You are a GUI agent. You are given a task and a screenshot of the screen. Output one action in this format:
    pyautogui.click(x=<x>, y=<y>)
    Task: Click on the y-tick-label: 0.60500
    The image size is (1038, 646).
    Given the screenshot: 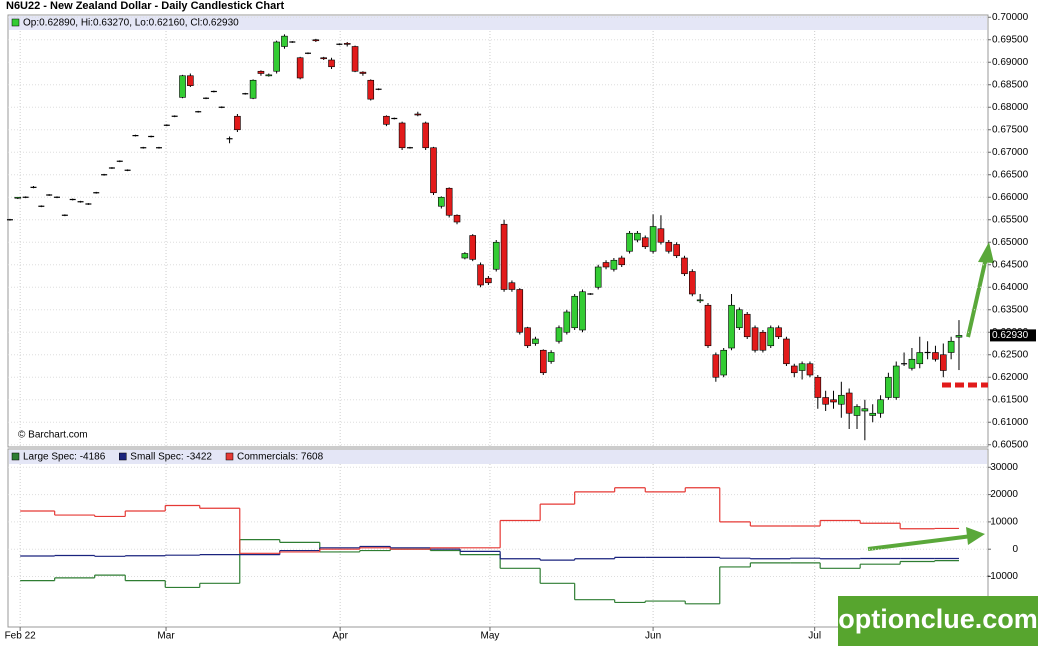 What is the action you would take?
    pyautogui.click(x=1010, y=444)
    